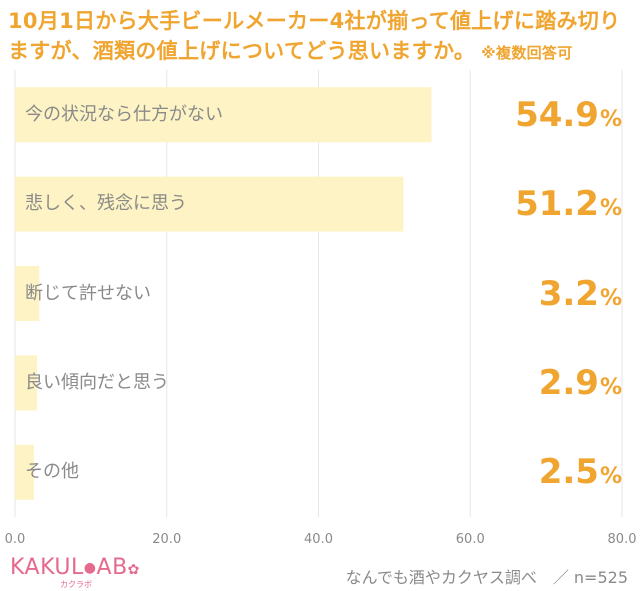 The height and width of the screenshot is (591, 640). I want to click on logo-text: KAKUL, so click(47, 567).